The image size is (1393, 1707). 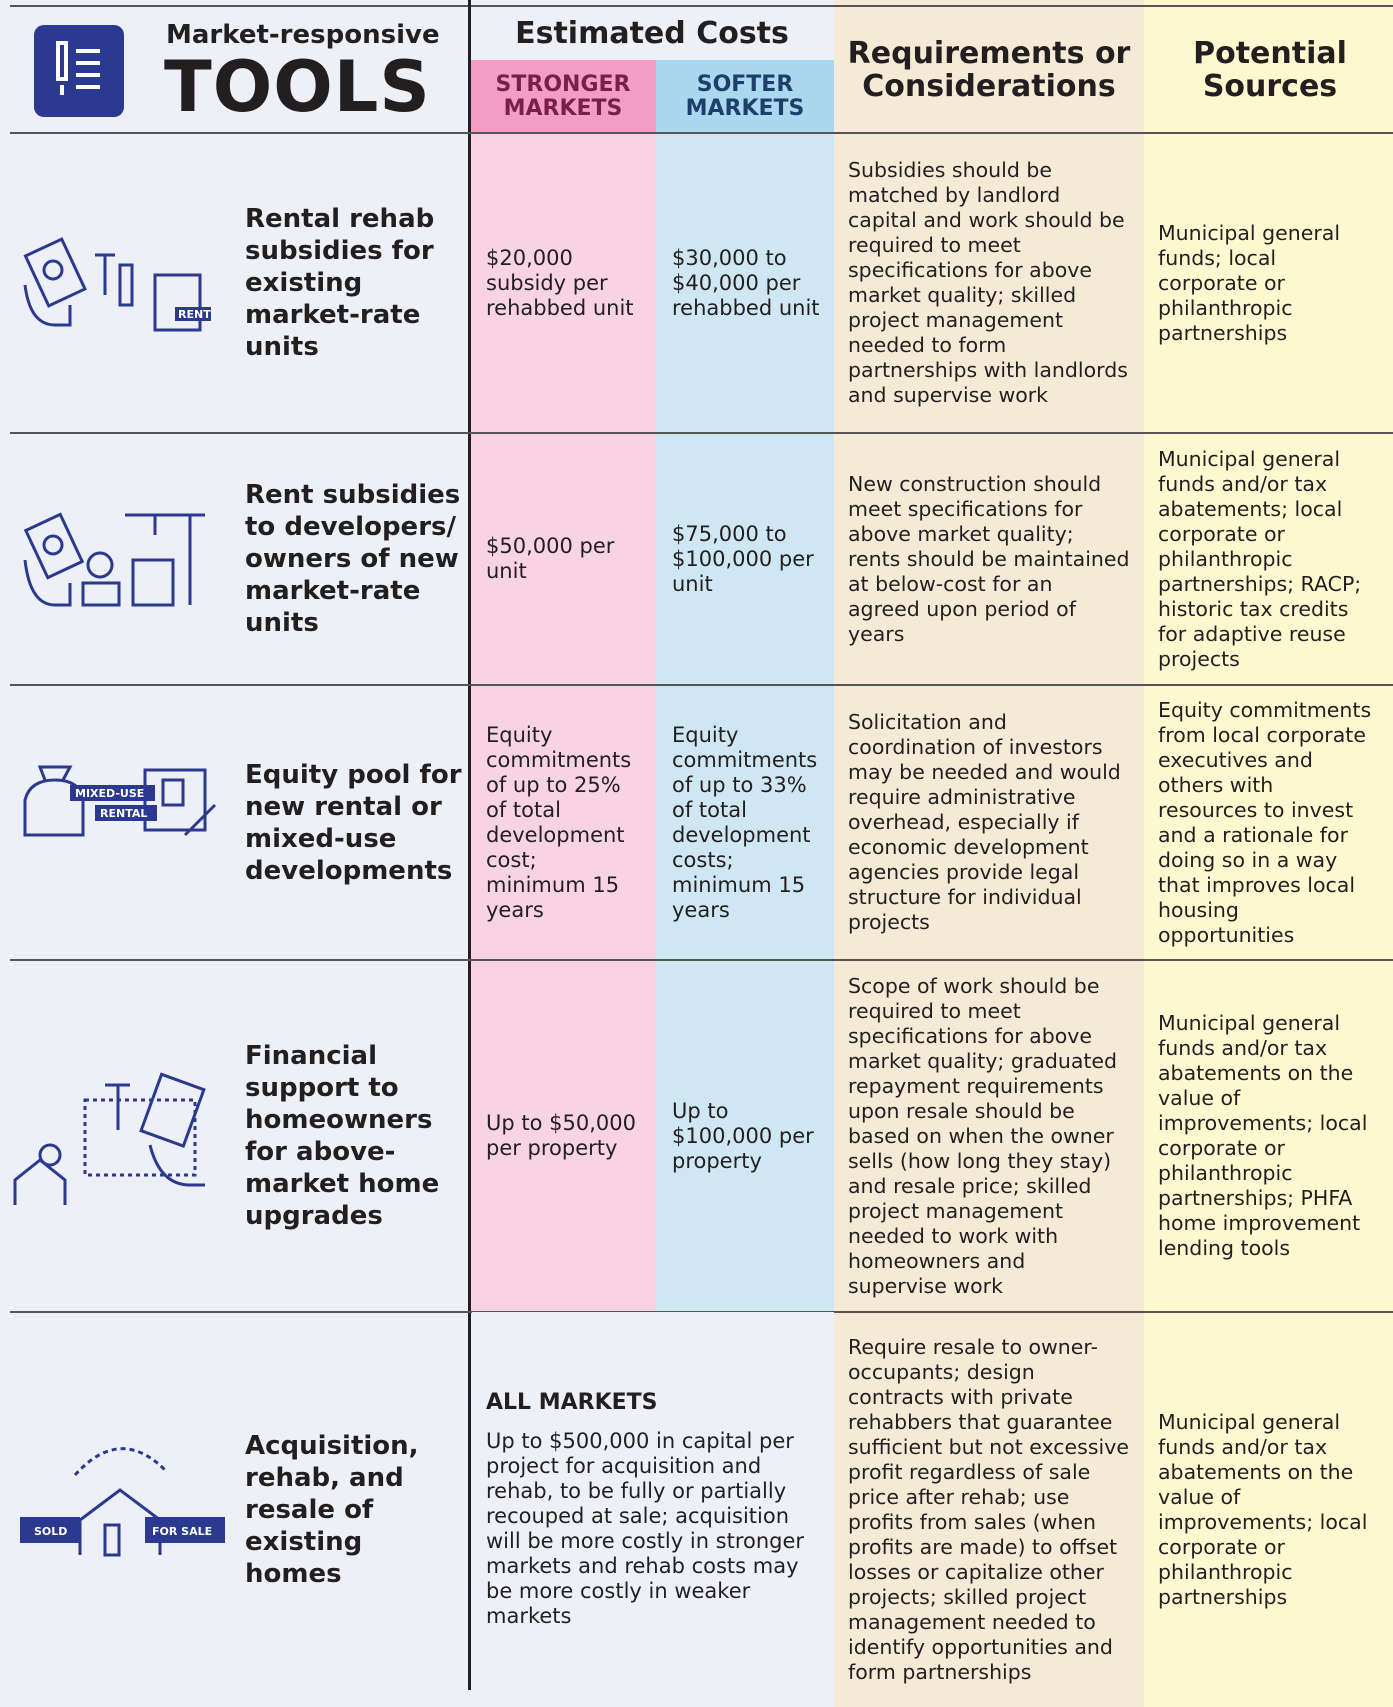 I want to click on softer-header: SOFTER MARKETS, so click(x=745, y=96).